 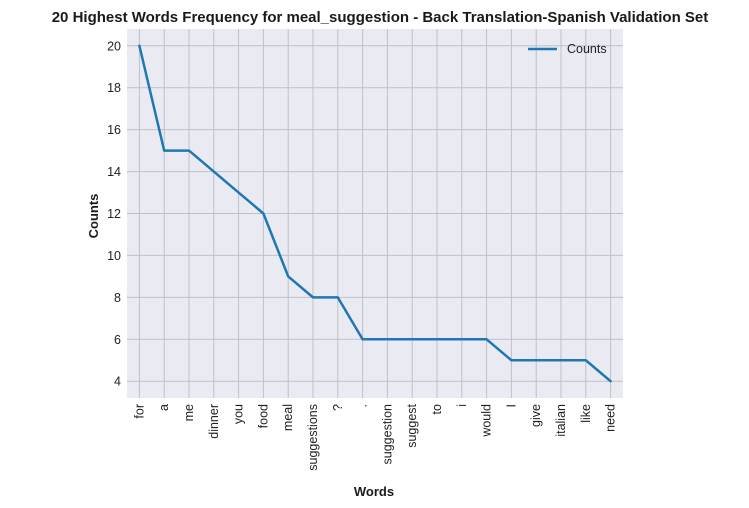 What do you see at coordinates (462, 405) in the screenshot?
I see `x-tick-label: i` at bounding box center [462, 405].